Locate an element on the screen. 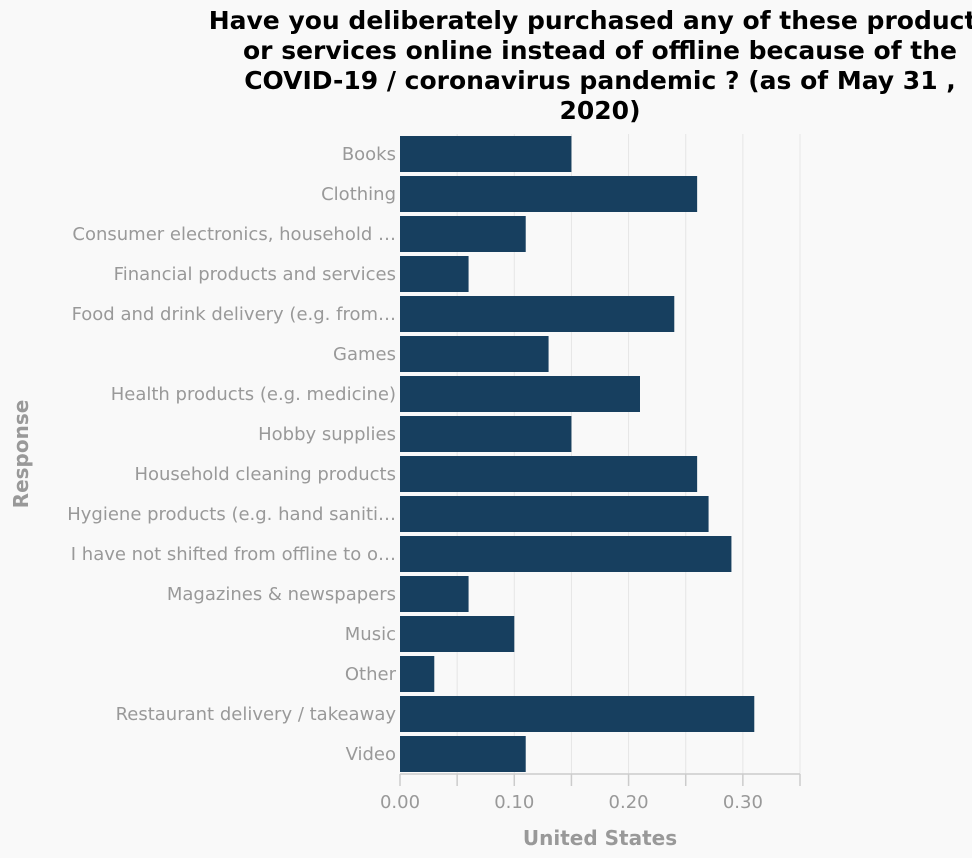  x-axis-title: United States is located at coordinates (600, 838).